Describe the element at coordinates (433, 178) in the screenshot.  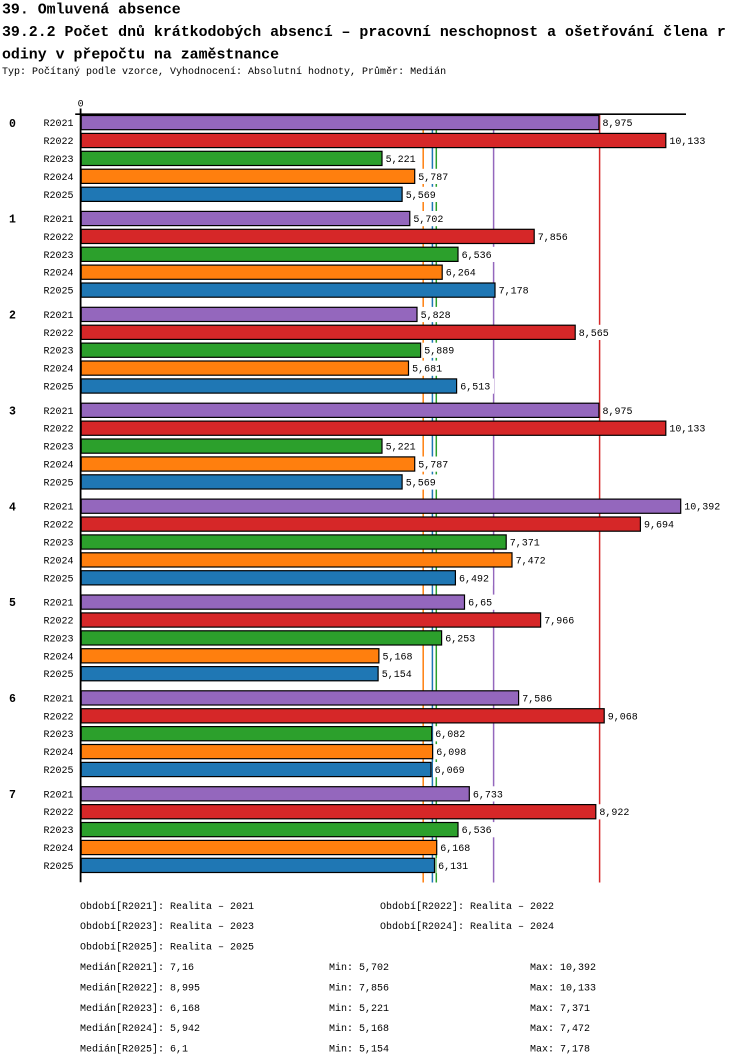
I see `svg-text: 5,787` at that location.